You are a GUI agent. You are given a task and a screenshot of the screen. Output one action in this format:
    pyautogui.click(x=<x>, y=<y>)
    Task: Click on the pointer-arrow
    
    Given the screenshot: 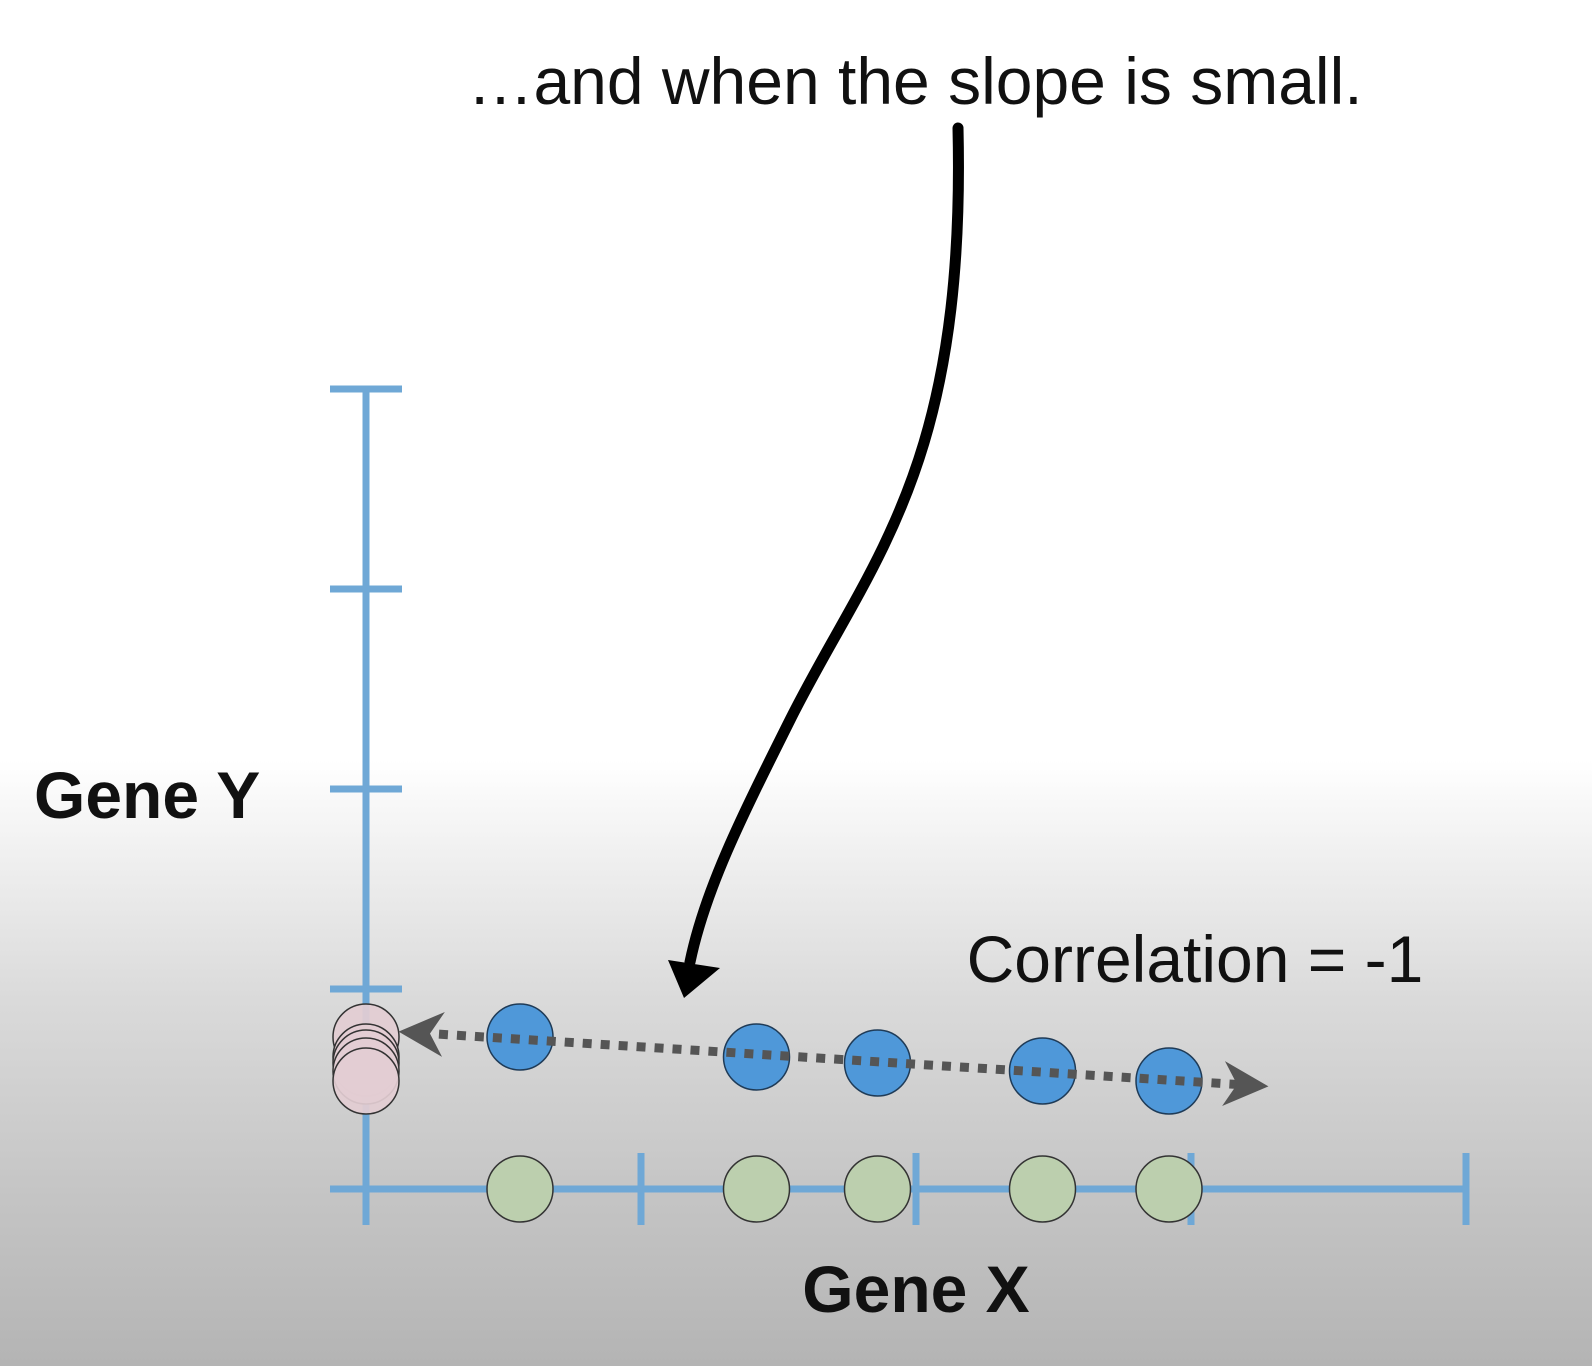 What is the action you would take?
    pyautogui.click(x=824, y=545)
    